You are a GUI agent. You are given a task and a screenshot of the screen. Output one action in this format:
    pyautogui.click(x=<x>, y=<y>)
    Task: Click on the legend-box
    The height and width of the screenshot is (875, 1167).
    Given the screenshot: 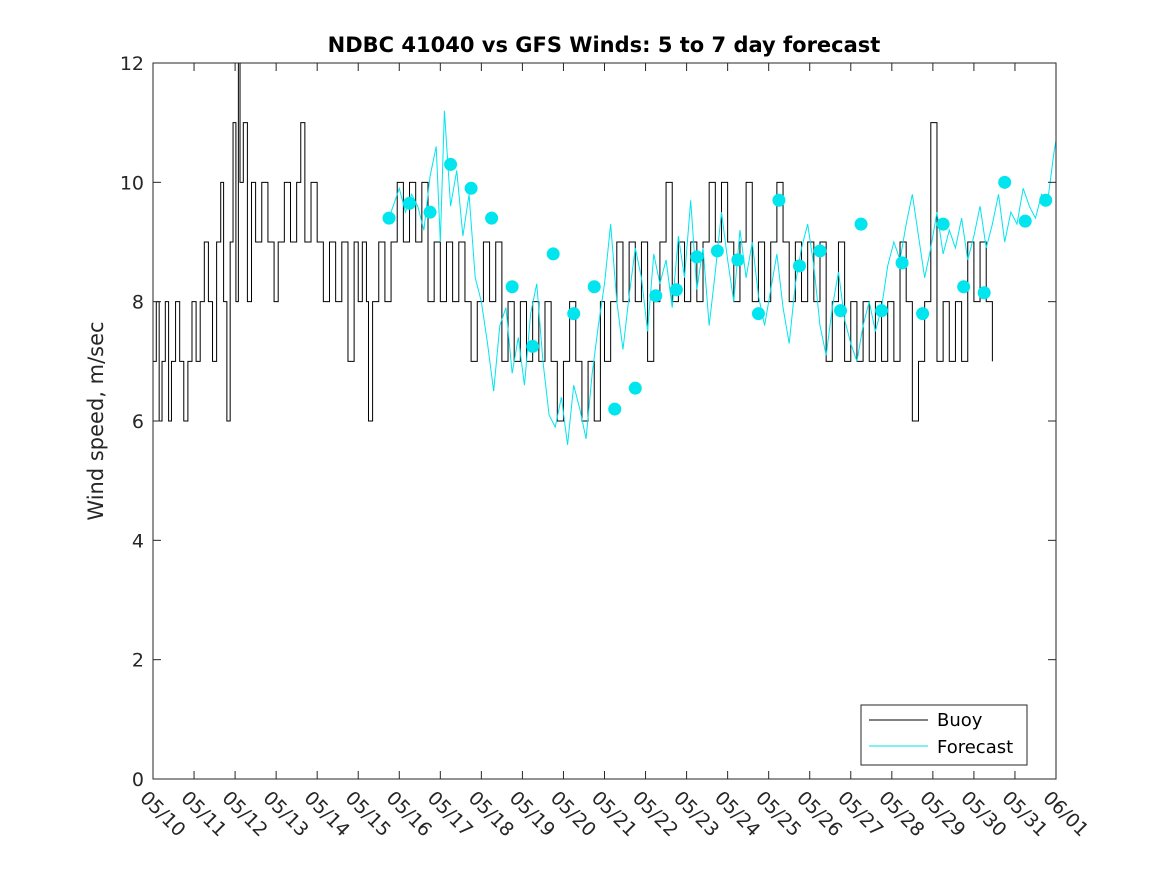 What is the action you would take?
    pyautogui.click(x=944, y=735)
    